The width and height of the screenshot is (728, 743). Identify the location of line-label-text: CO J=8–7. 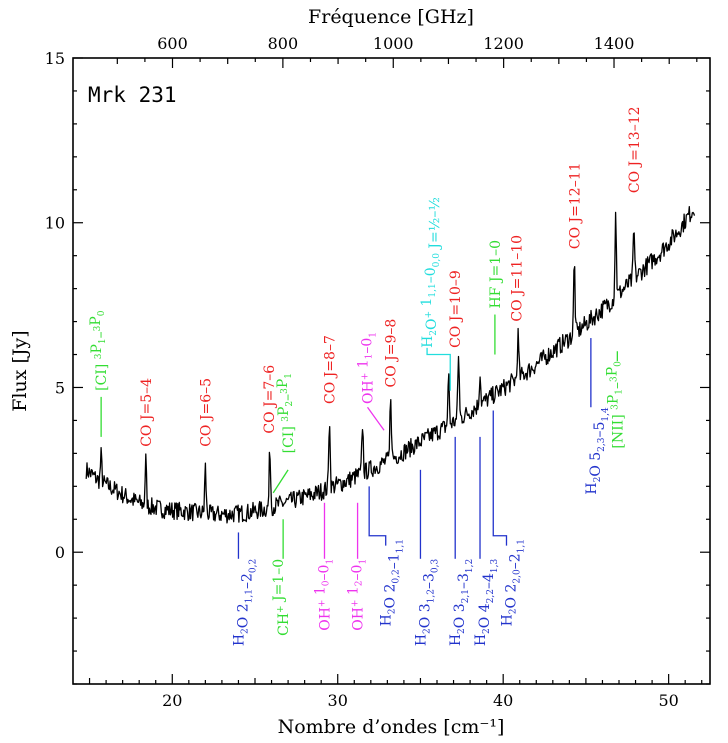
(330, 369).